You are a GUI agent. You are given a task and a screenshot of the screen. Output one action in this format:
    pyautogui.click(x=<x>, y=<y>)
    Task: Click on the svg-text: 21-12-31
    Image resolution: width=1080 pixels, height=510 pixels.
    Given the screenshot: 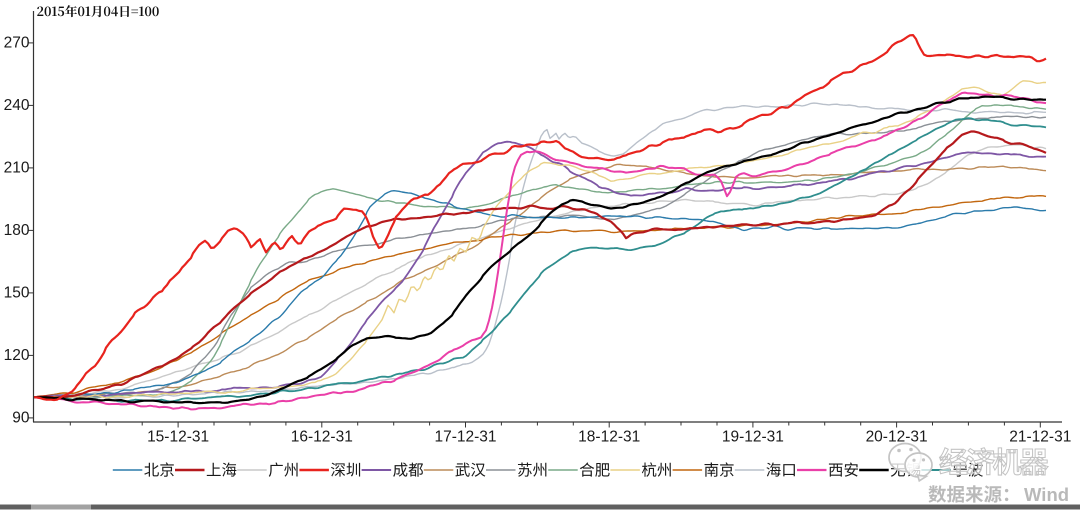 What is the action you would take?
    pyautogui.click(x=1040, y=437)
    